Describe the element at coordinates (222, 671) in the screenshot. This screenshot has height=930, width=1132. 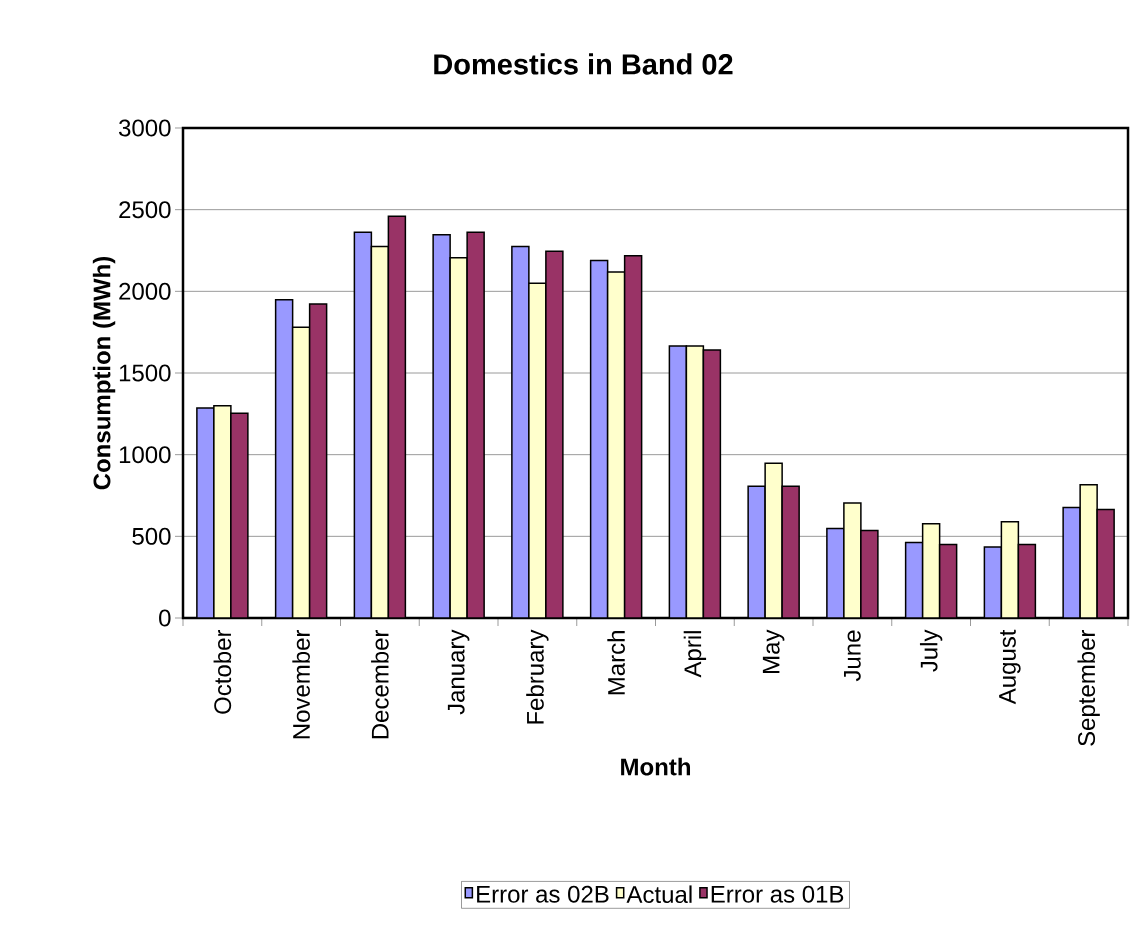
I see `x-tick-label: October` at that location.